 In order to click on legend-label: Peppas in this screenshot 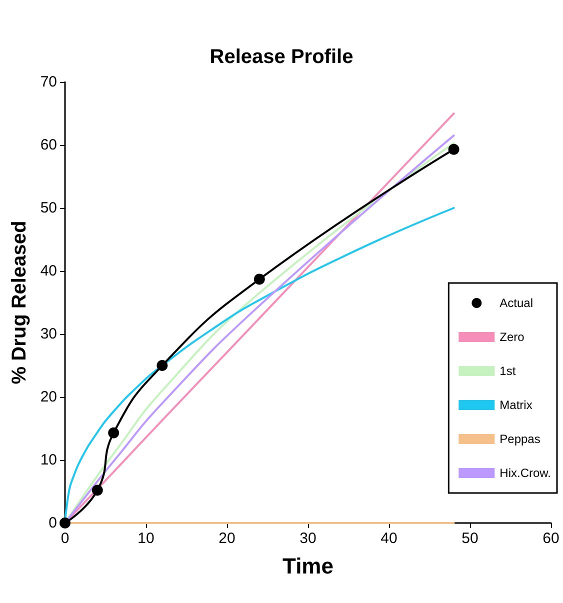, I will do `click(520, 439)`.